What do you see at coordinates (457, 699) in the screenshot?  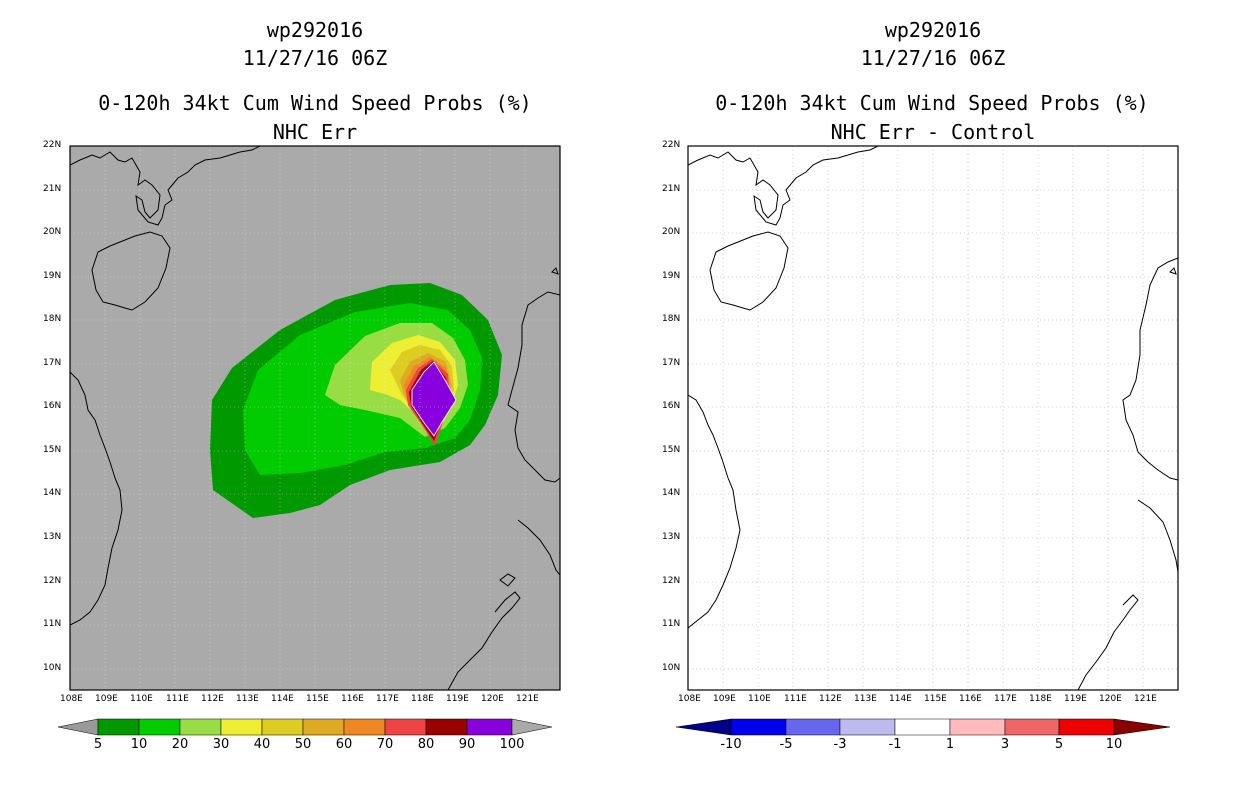 I see `left-lon-119e: 119E` at bounding box center [457, 699].